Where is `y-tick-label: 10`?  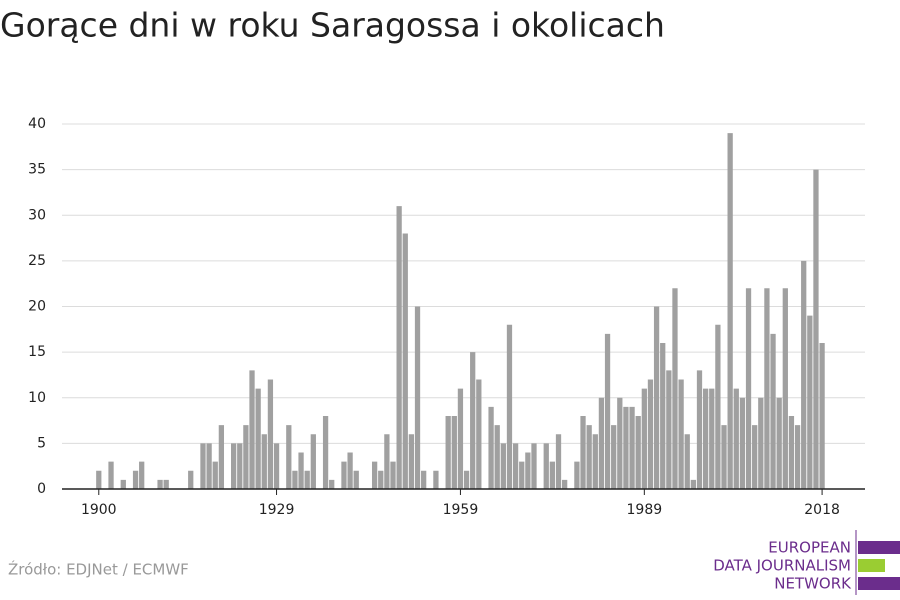
y-tick-label: 10 is located at coordinates (37, 398).